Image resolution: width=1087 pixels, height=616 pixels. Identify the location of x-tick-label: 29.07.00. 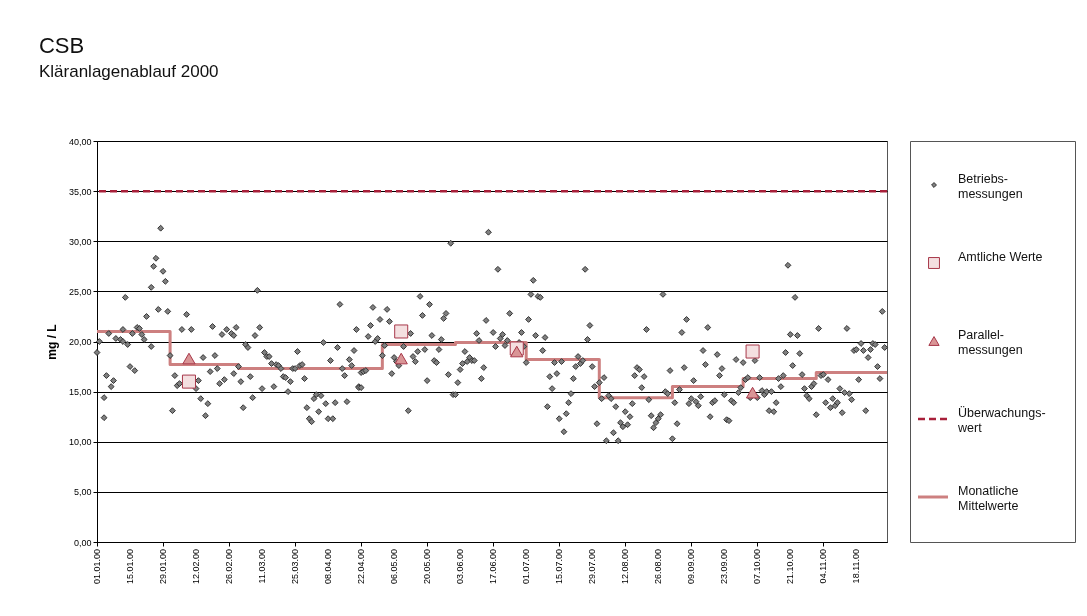
(592, 567).